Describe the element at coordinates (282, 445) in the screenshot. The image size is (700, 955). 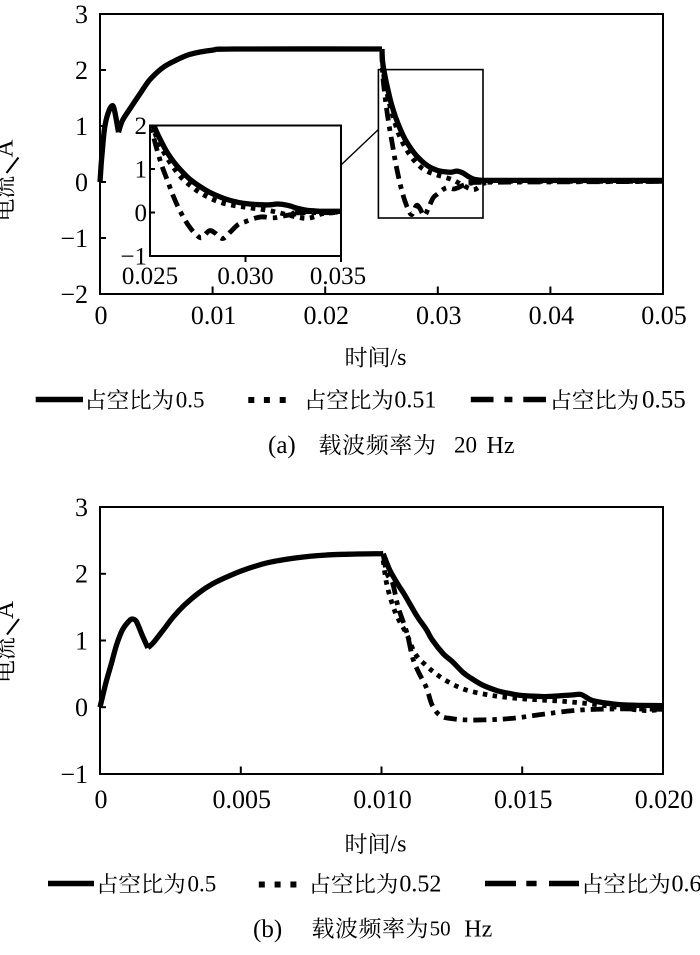
I see `svg-text: (a)` at that location.